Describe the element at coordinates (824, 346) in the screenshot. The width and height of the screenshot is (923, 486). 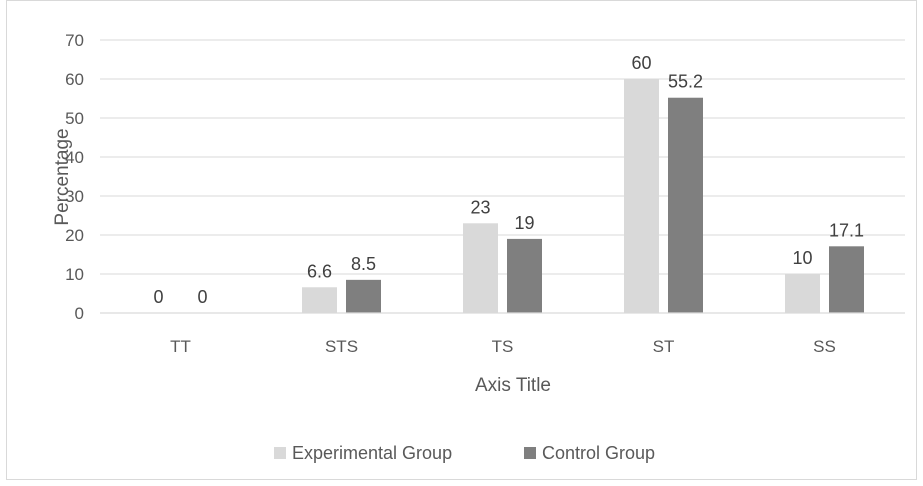
I see `x-tick-label: SS` at that location.